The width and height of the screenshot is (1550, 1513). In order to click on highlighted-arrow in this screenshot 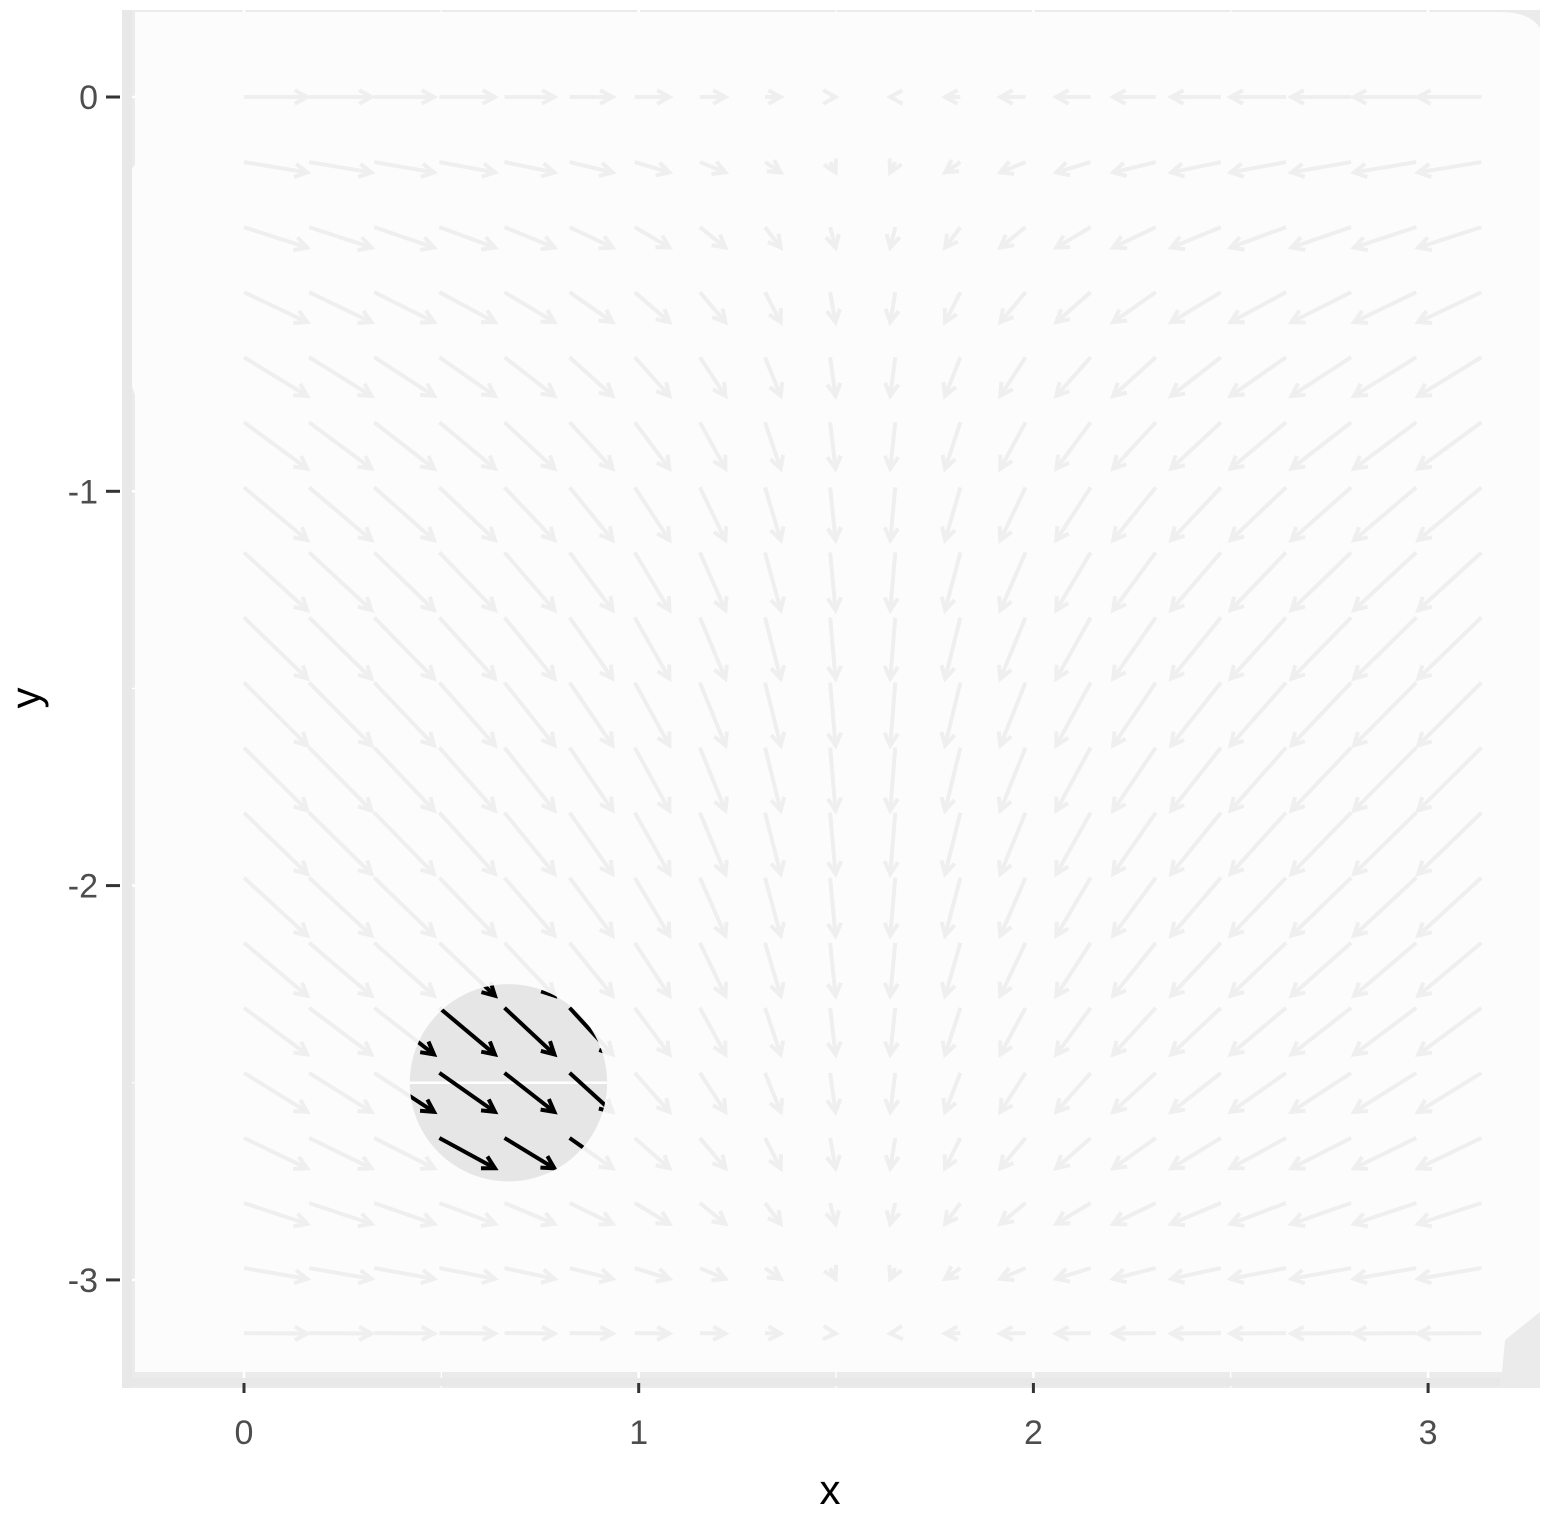, I will do `click(468, 1093)`.